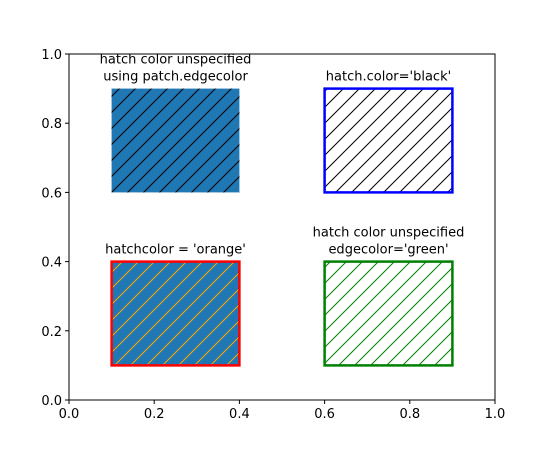 This screenshot has width=550, height=454. Describe the element at coordinates (154, 414) in the screenshot. I see `x-tick-label: 0.2` at that location.